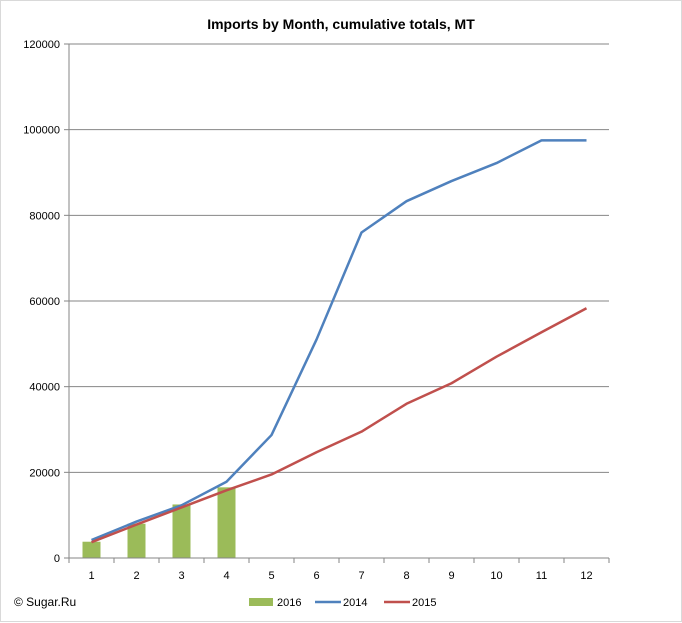  Describe the element at coordinates (261, 602) in the screenshot. I see `legend-swatch-2016` at that location.